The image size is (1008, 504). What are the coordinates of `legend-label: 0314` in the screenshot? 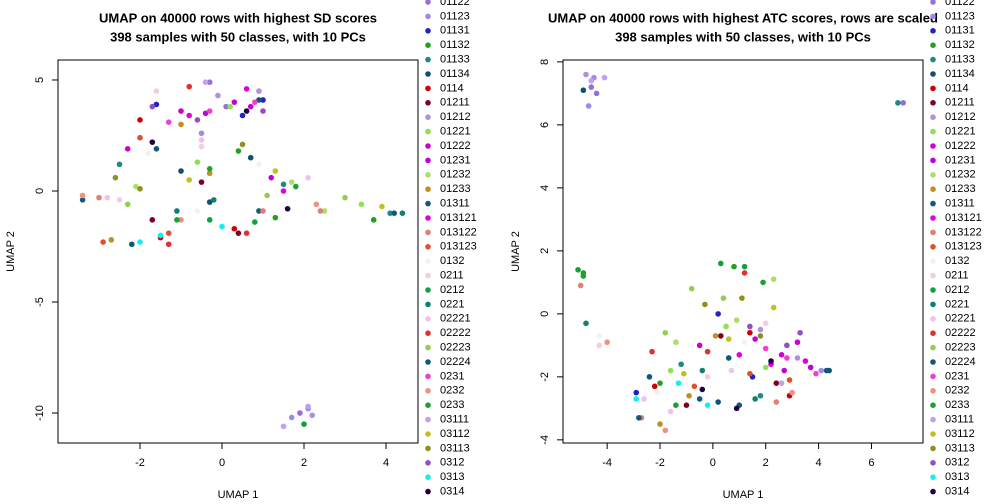 It's located at (452, 492).